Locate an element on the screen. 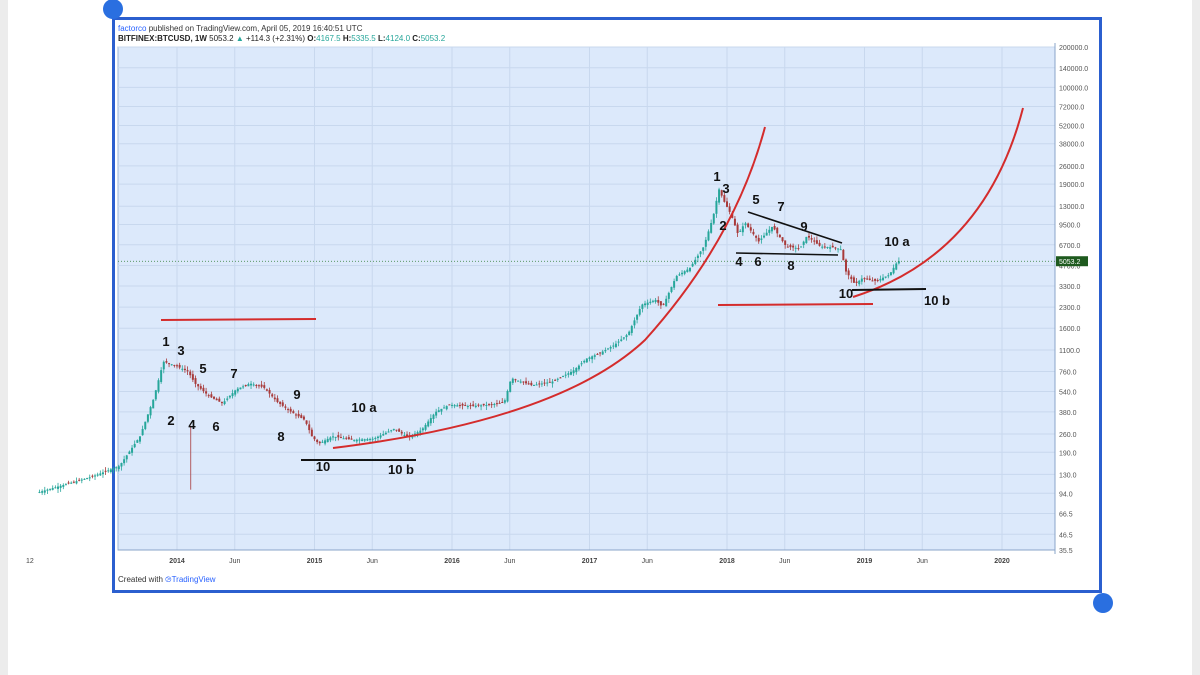 This screenshot has height=675, width=1200. last-price-badge is located at coordinates (1072, 261).